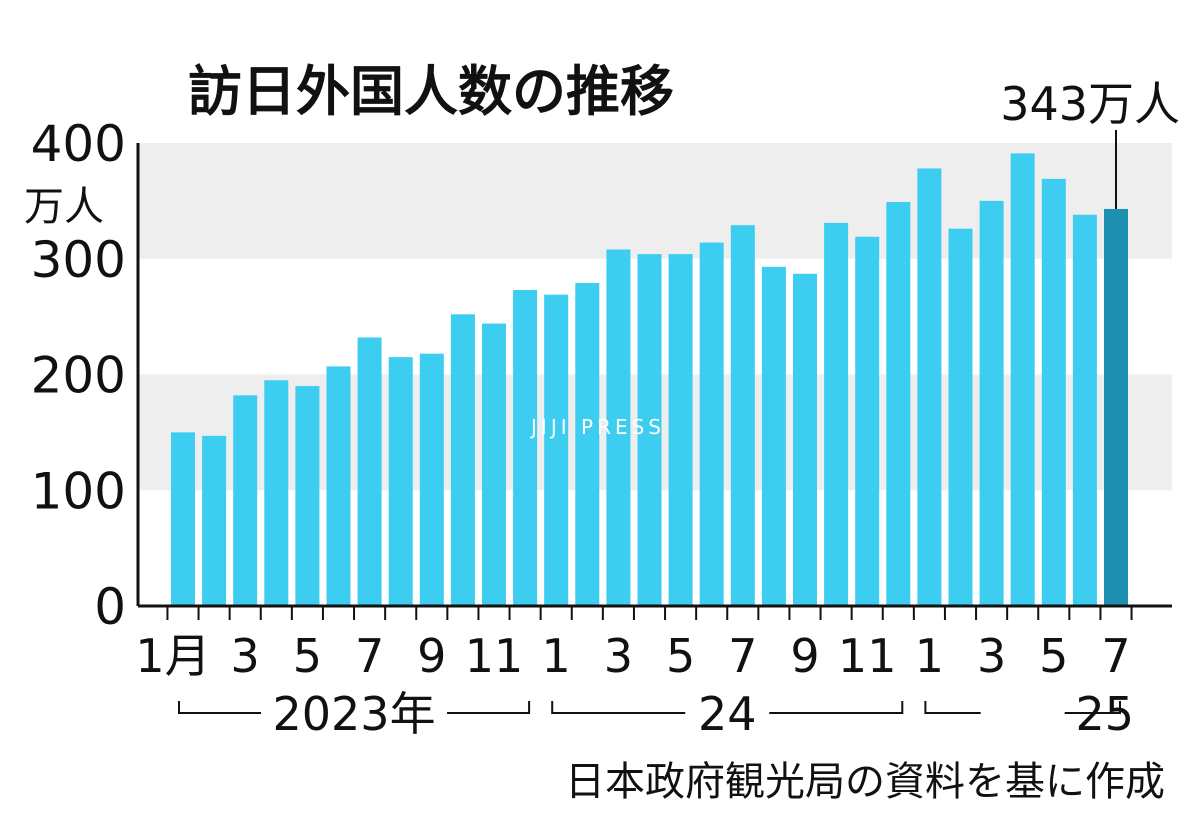 This screenshot has width=1200, height=839. What do you see at coordinates (1090, 143) in the screenshot?
I see `highlight-callout: 343万人` at bounding box center [1090, 143].